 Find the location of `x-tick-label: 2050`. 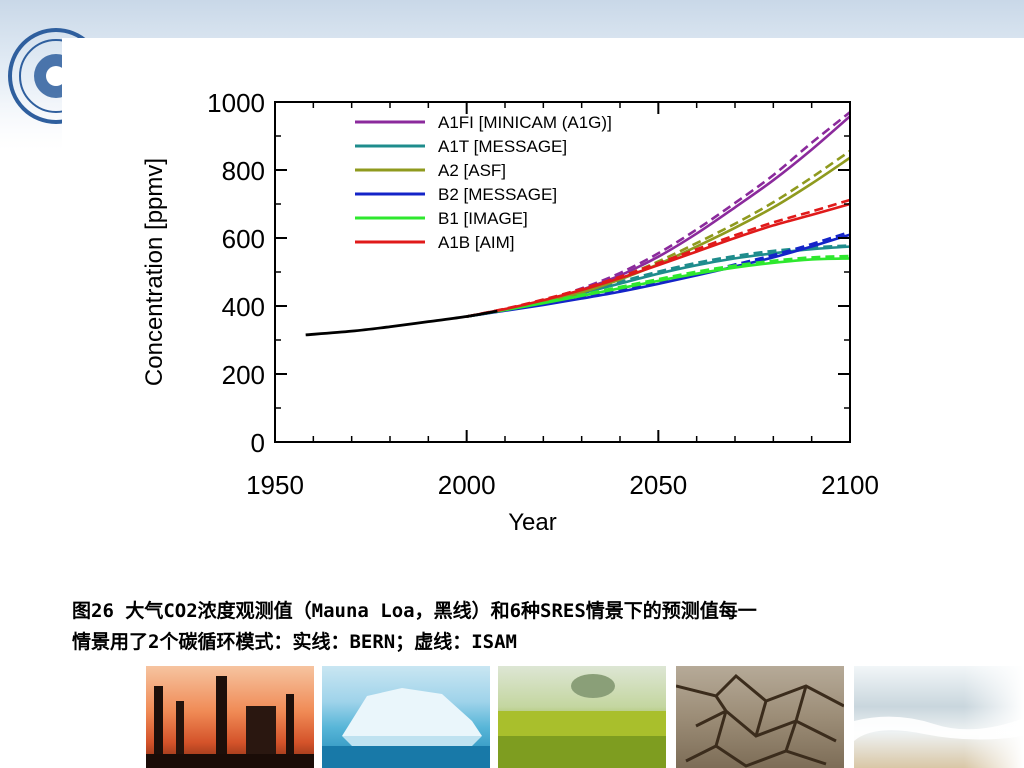

x-tick-label: 2050 is located at coordinates (658, 485).